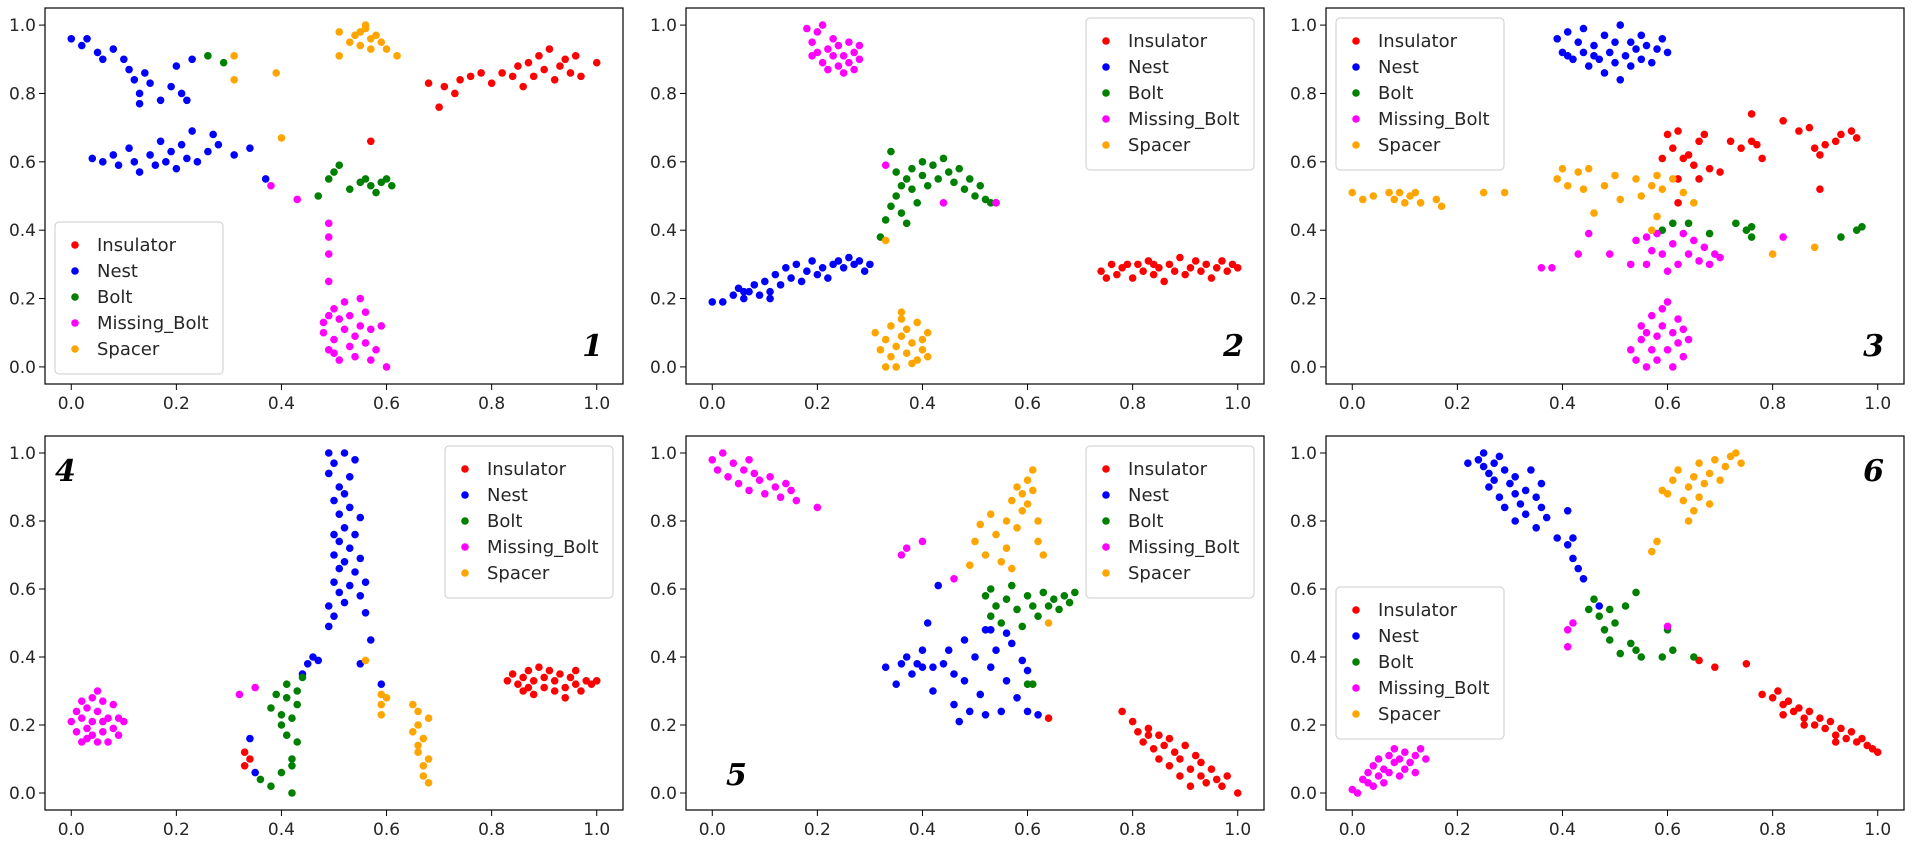  I want to click on series-spacer, so click(1009, 546).